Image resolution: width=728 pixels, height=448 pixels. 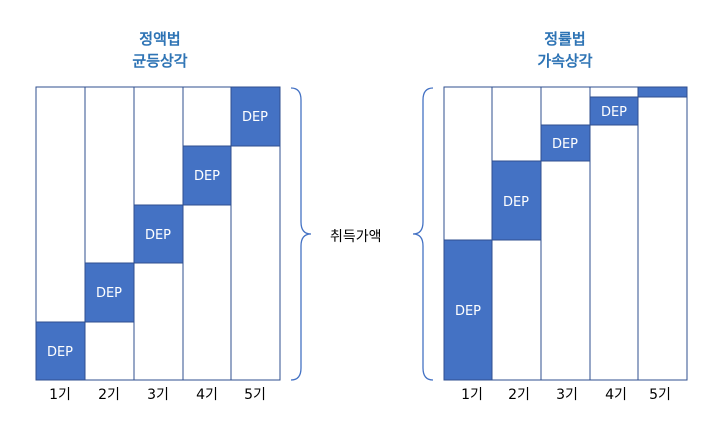 What do you see at coordinates (356, 237) in the screenshot?
I see `acquisition-cost-label: 취득가액` at bounding box center [356, 237].